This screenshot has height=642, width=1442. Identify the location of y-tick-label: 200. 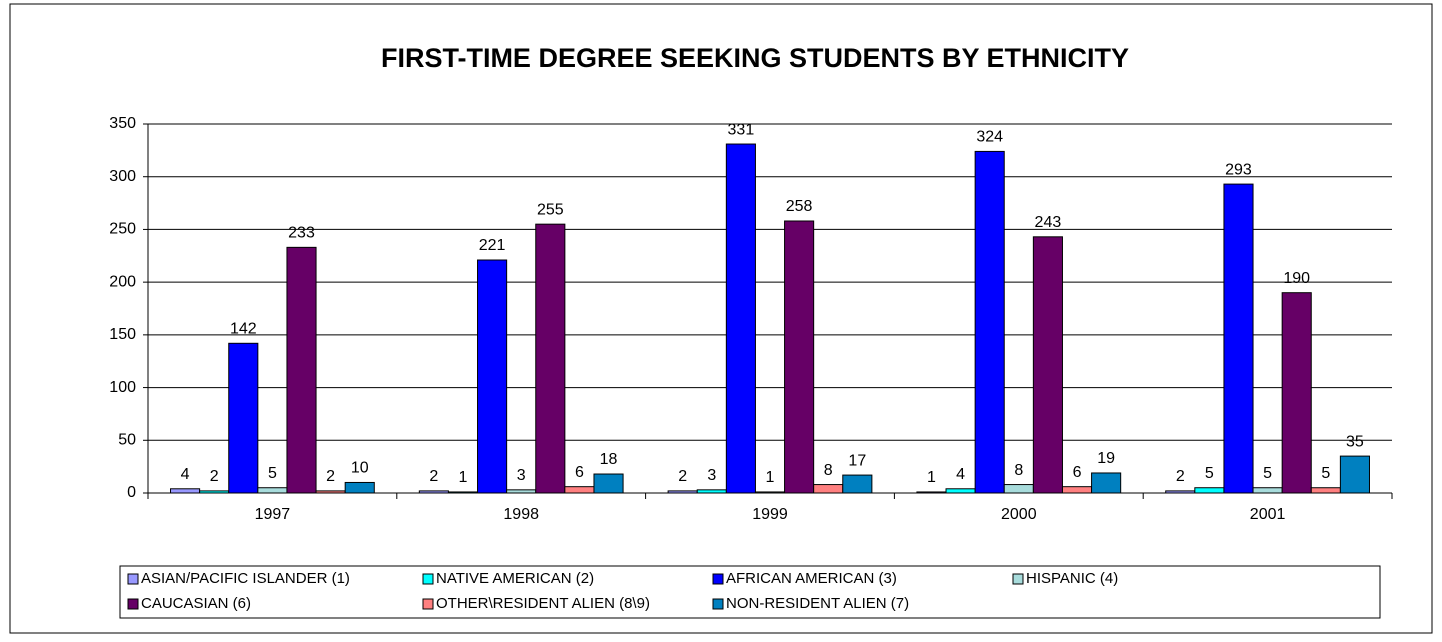
(122, 281).